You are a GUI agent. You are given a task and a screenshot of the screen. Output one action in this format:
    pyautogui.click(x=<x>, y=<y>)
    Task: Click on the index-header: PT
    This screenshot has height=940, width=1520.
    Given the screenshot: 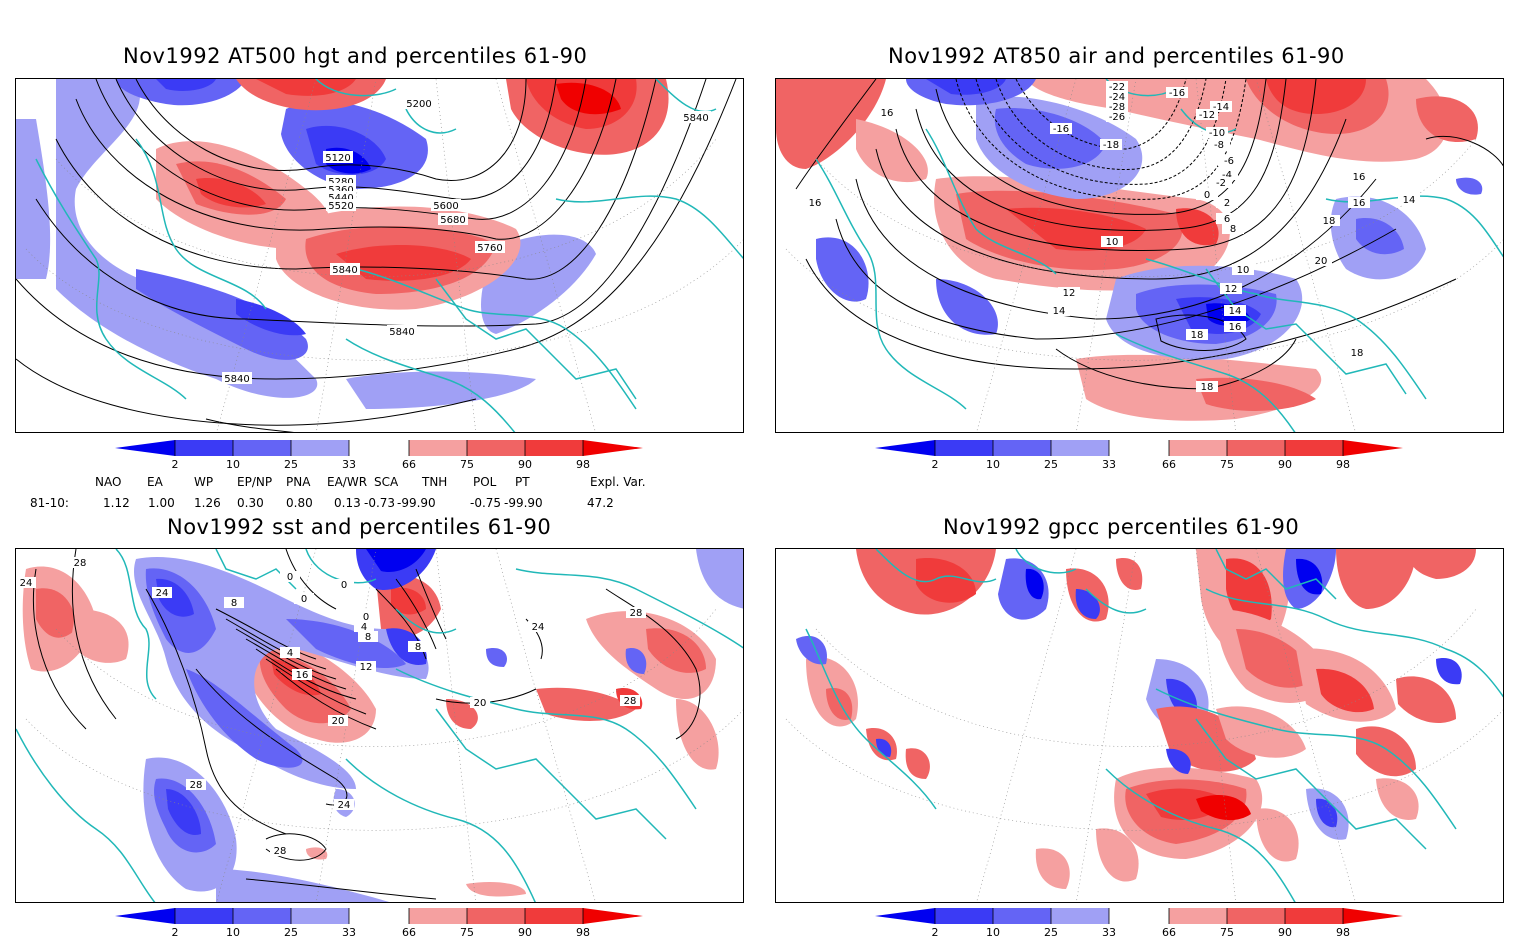 What is the action you would take?
    pyautogui.click(x=522, y=482)
    